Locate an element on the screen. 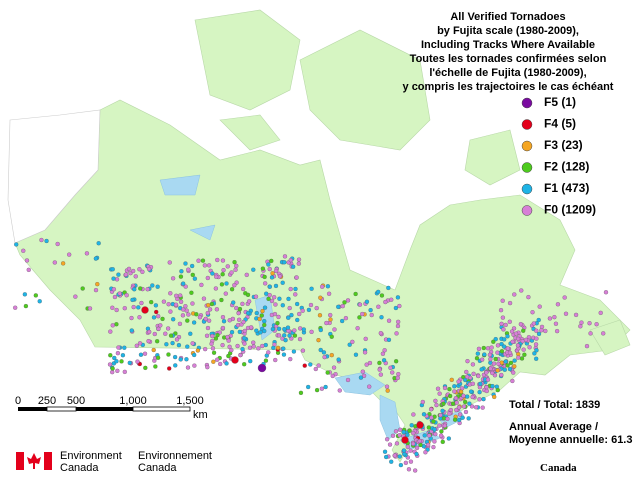 This screenshot has width=640, height=480. scale-label: 1,500 is located at coordinates (190, 401).